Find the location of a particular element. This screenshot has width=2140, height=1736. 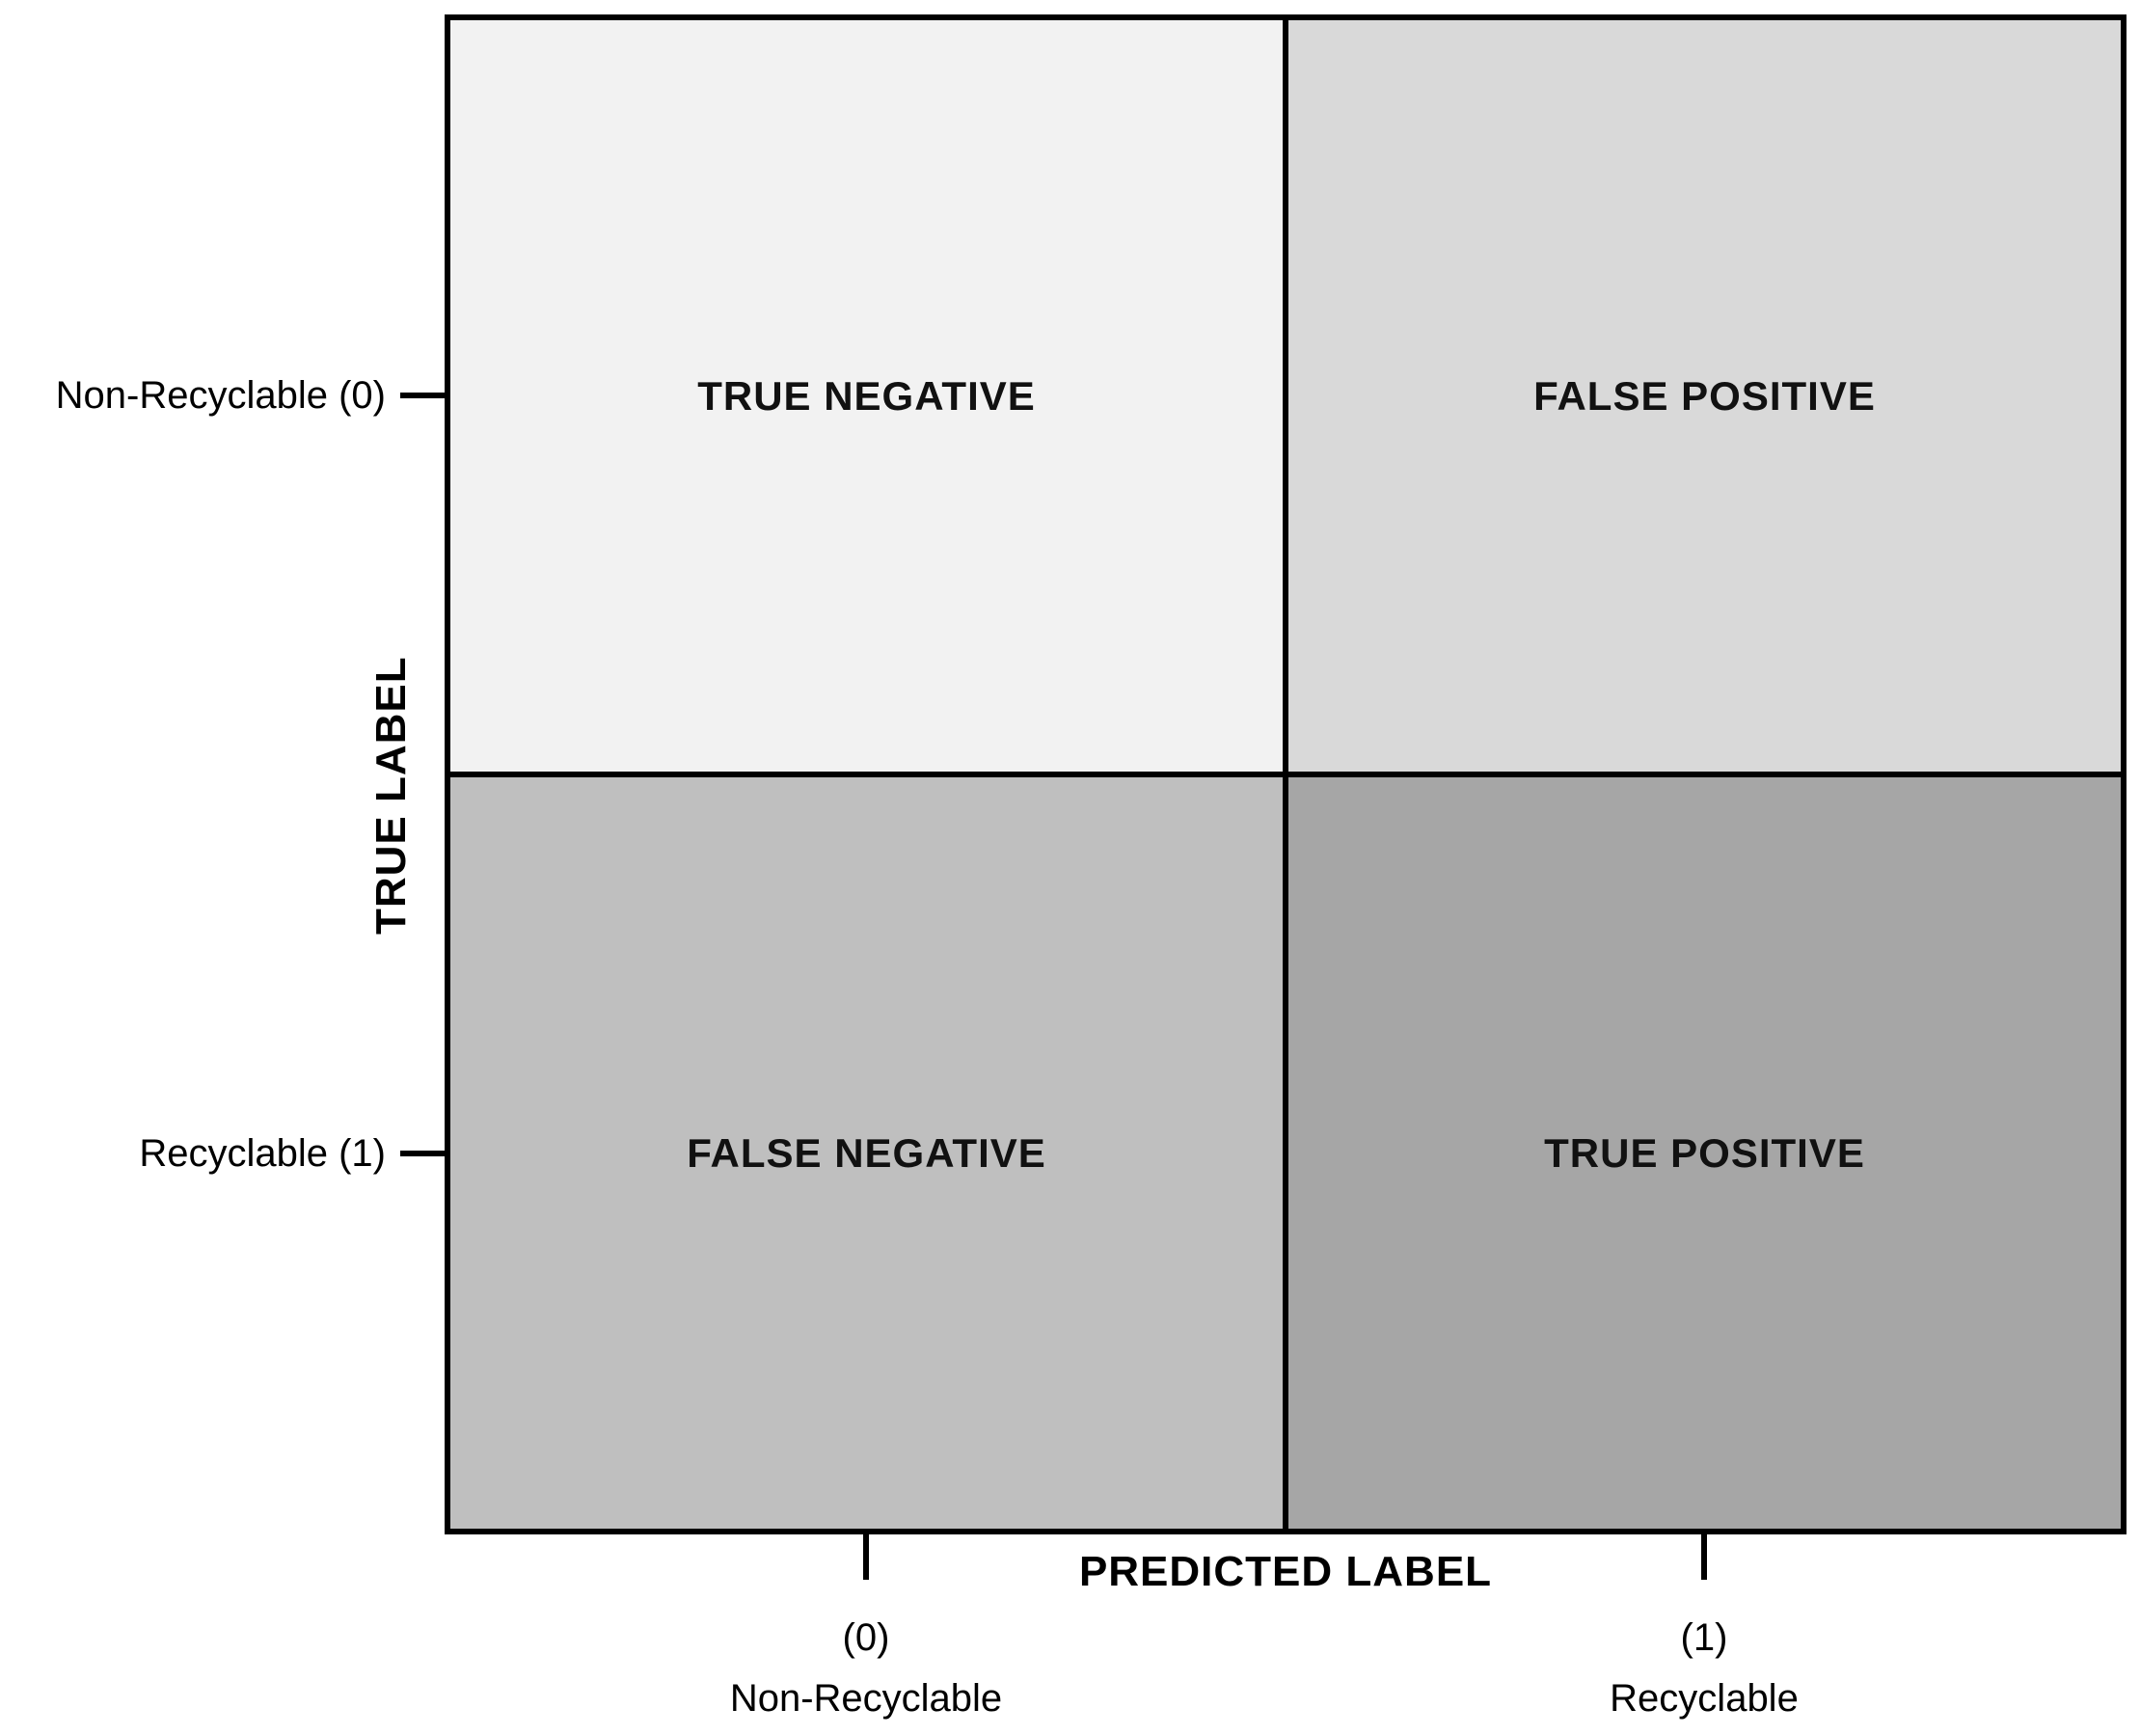

y-axis-title: TRUE LABEL is located at coordinates (391, 796).